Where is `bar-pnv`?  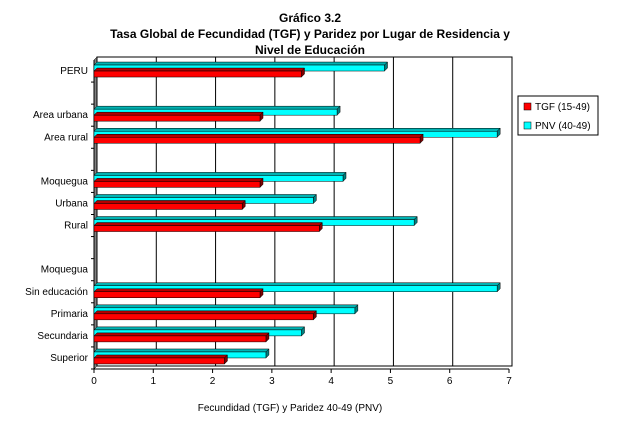
bar-pnv is located at coordinates (295, 288).